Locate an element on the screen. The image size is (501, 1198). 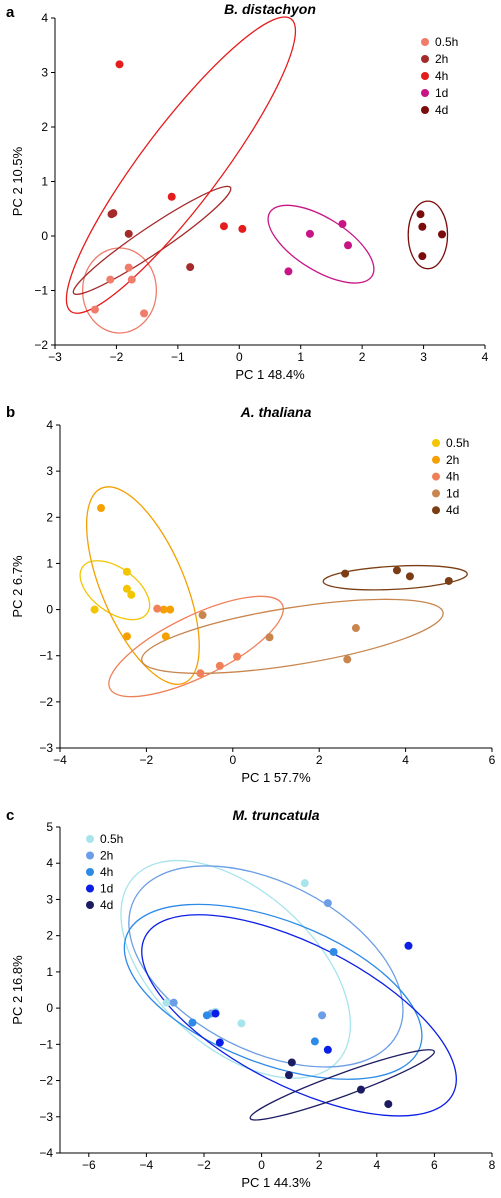
y-axis-label: PC 2 6.7% is located at coordinates (17, 586).